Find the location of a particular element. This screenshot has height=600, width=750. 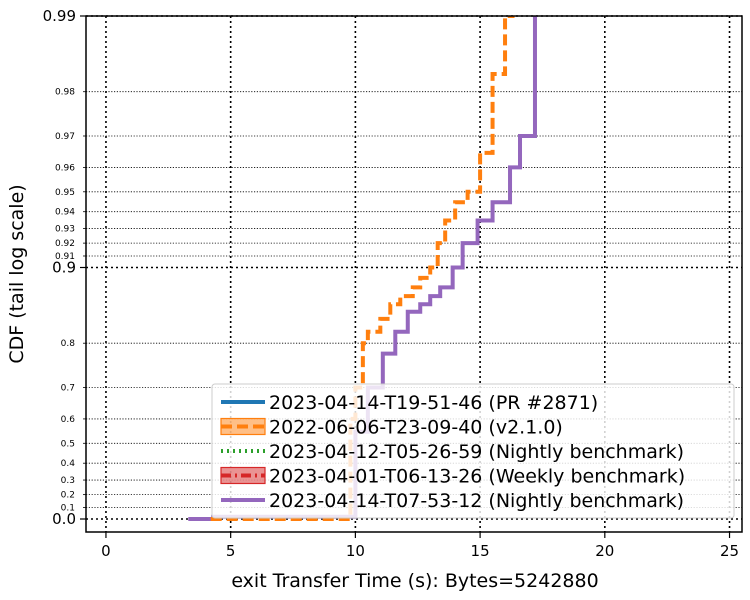

x-tick-label: 25 is located at coordinates (729, 551).